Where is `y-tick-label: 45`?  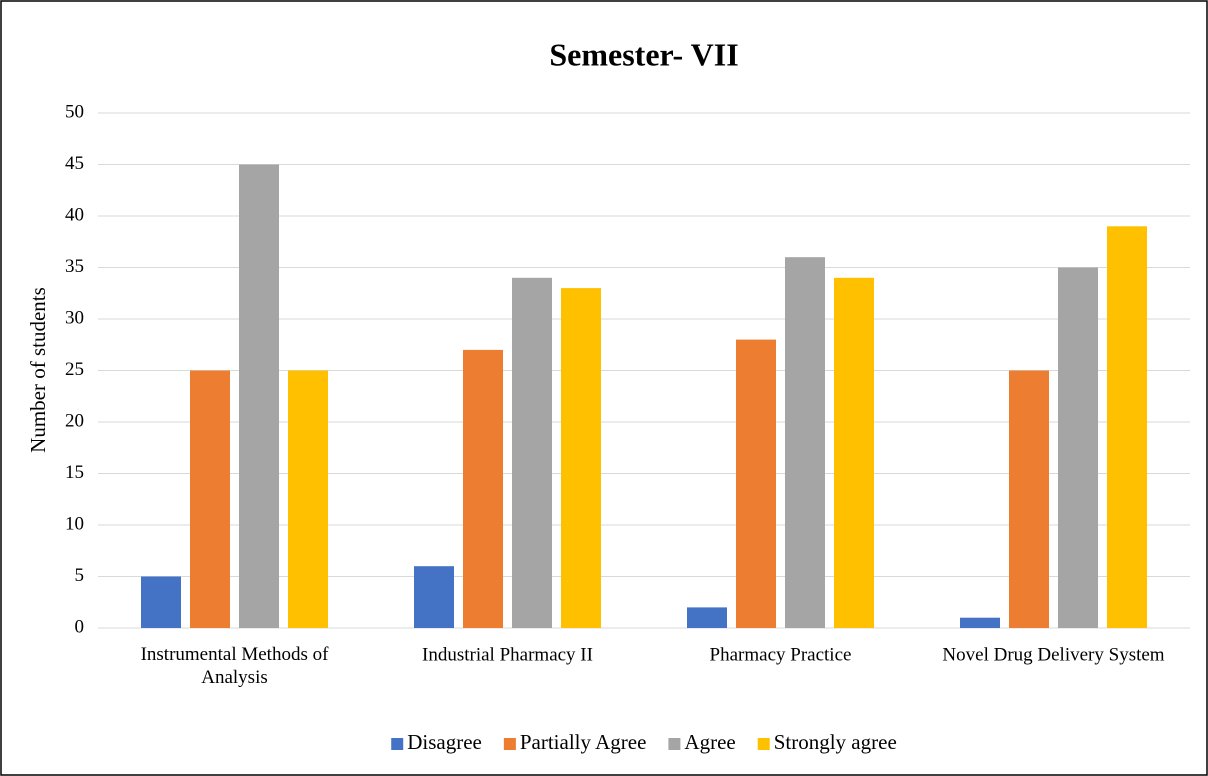 y-tick-label: 45 is located at coordinates (74, 163).